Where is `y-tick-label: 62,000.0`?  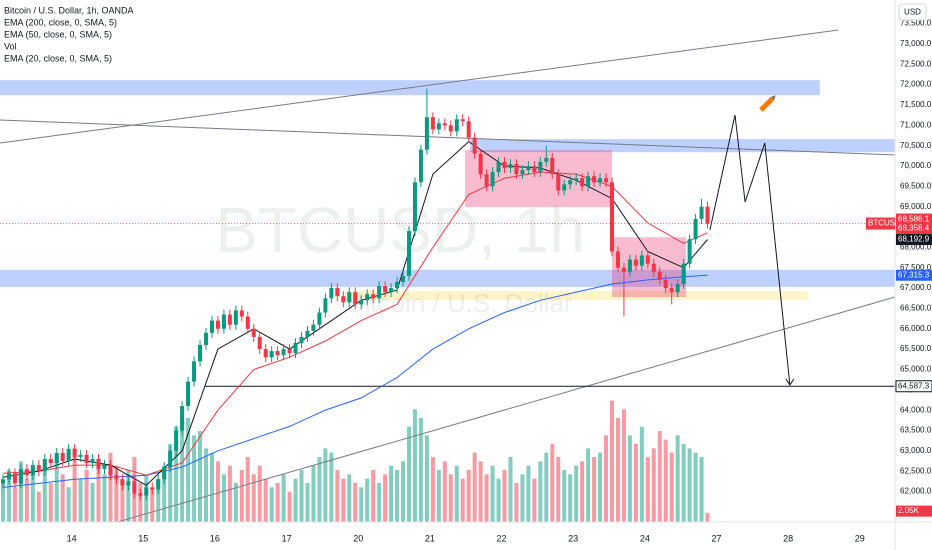 y-tick-label: 62,000.0 is located at coordinates (916, 491).